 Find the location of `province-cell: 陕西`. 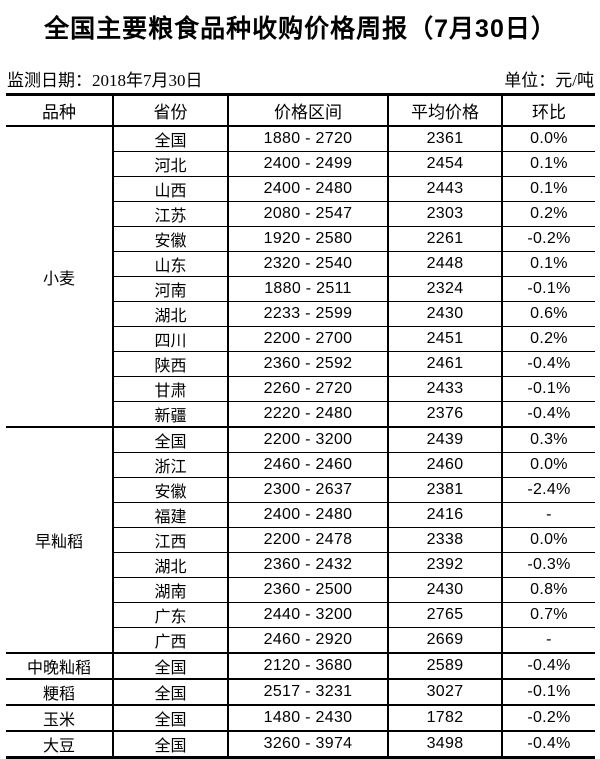

province-cell: 陕西 is located at coordinates (170, 364).